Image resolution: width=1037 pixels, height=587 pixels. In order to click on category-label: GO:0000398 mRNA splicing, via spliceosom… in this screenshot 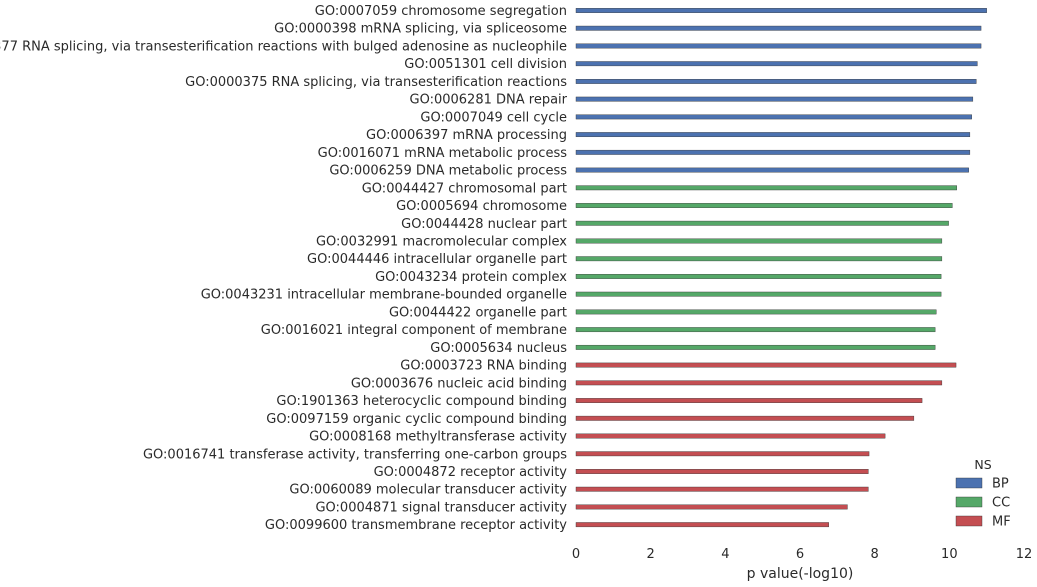, I will do `click(420, 29)`.